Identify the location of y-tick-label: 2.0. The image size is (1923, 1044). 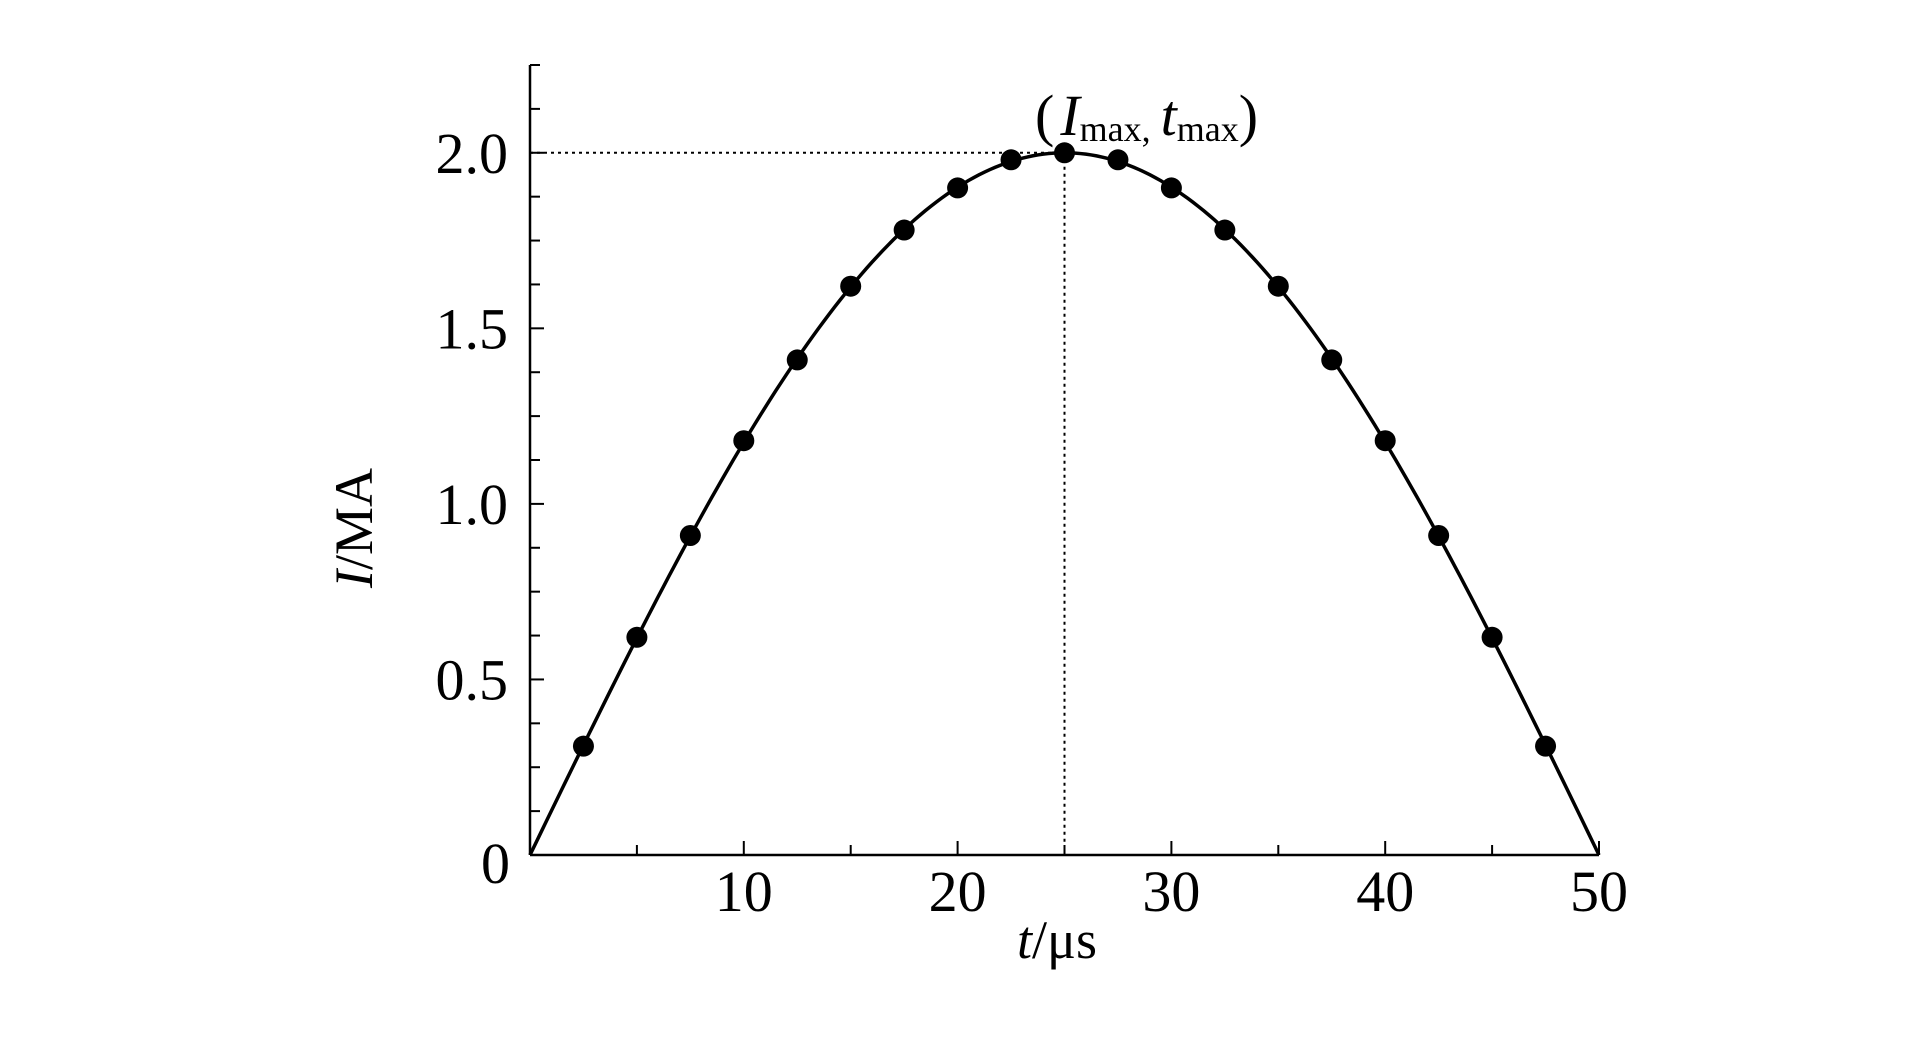
(472, 153).